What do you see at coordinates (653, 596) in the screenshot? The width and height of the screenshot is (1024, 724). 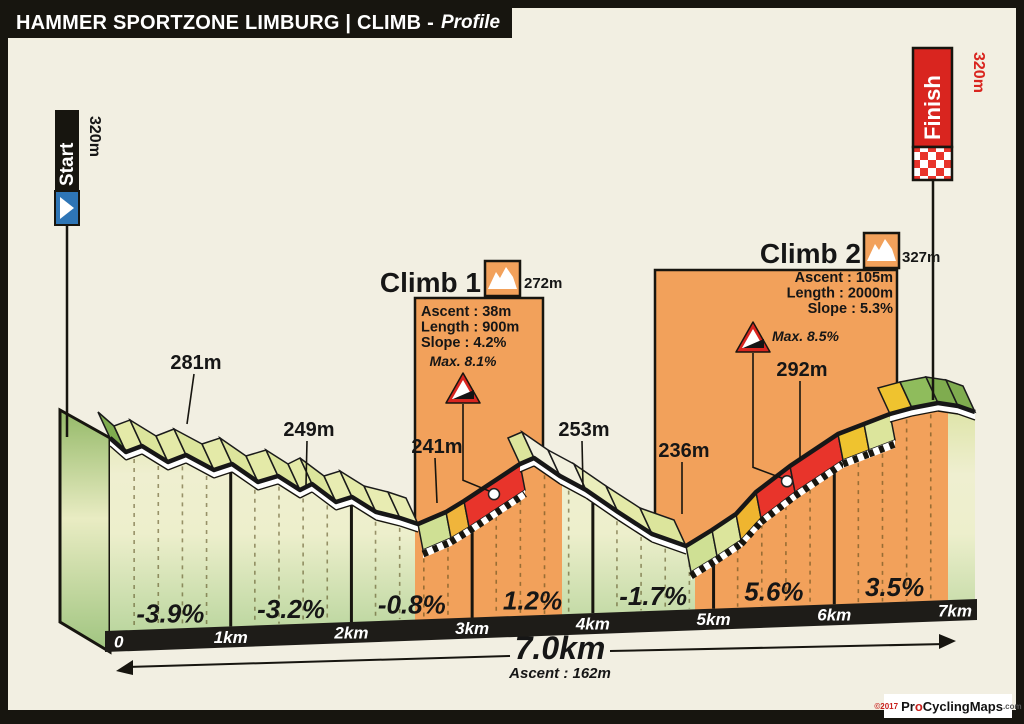 I see `gradient-label: -1.7%` at bounding box center [653, 596].